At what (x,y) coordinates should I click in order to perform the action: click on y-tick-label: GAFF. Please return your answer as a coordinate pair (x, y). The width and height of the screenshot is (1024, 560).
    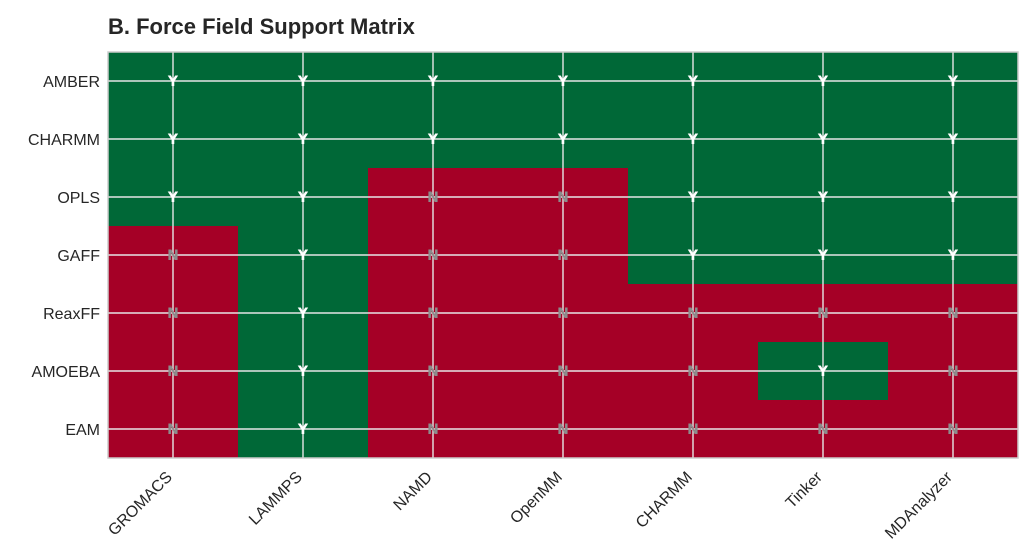
    Looking at the image, I should click on (78, 256).